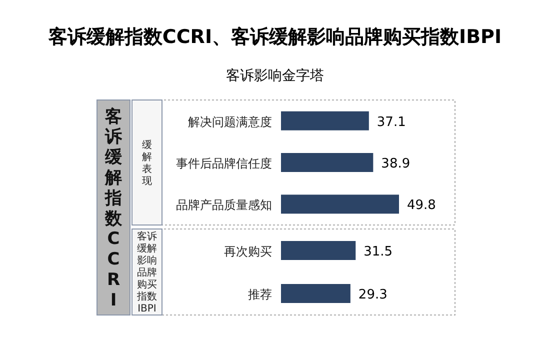  I want to click on y-tick-label: 再次购买, so click(248, 251).